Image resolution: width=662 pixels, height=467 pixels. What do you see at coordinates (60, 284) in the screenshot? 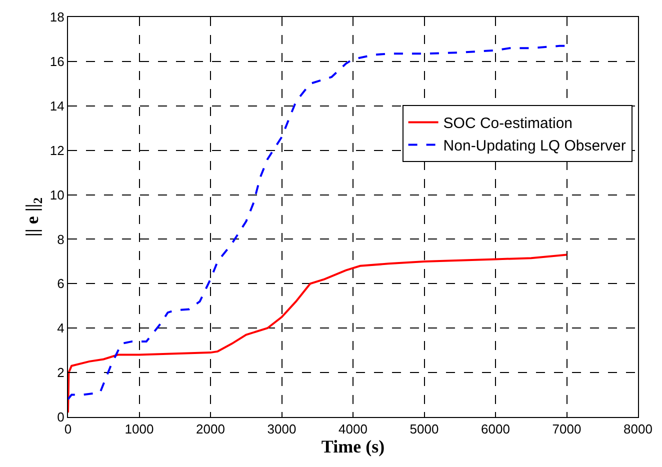
I see `y-tick-label: 6` at bounding box center [60, 284].